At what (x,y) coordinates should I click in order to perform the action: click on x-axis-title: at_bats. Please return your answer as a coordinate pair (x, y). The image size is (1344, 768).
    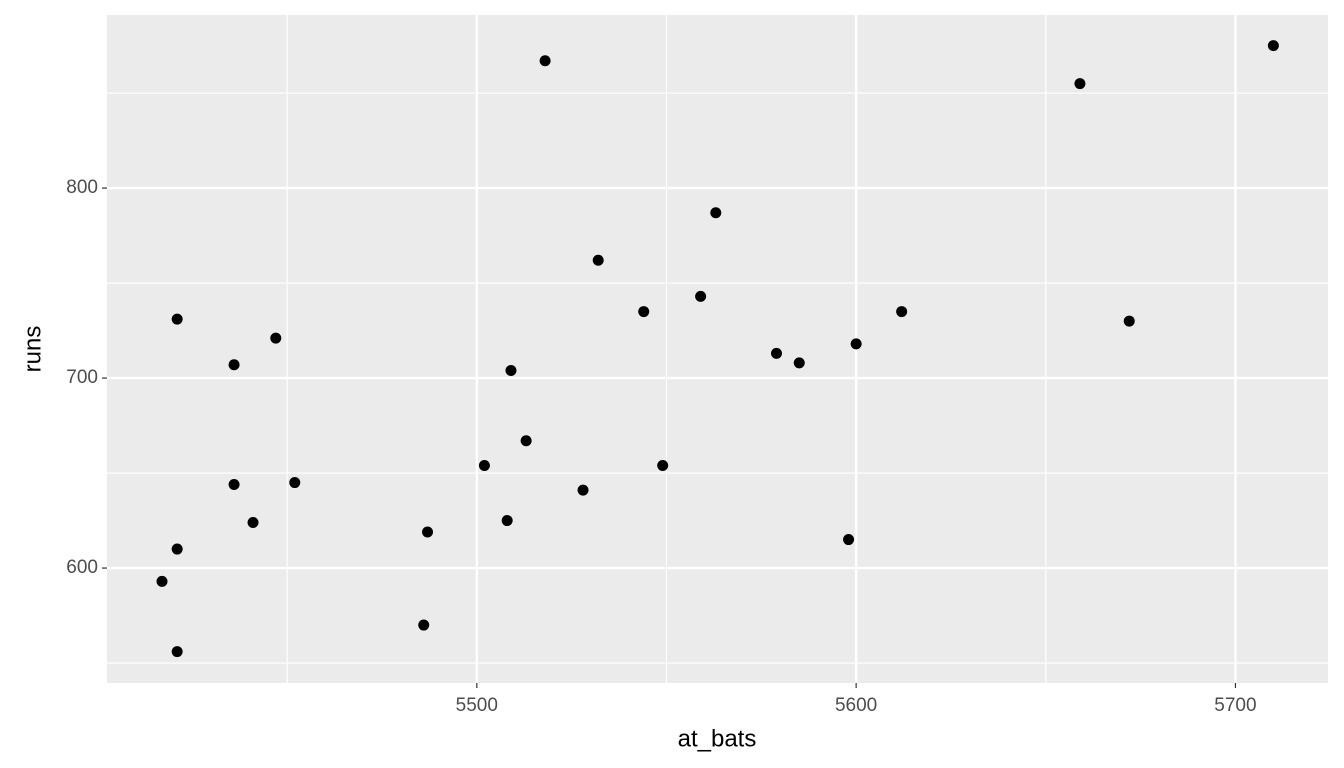
    Looking at the image, I should click on (717, 738).